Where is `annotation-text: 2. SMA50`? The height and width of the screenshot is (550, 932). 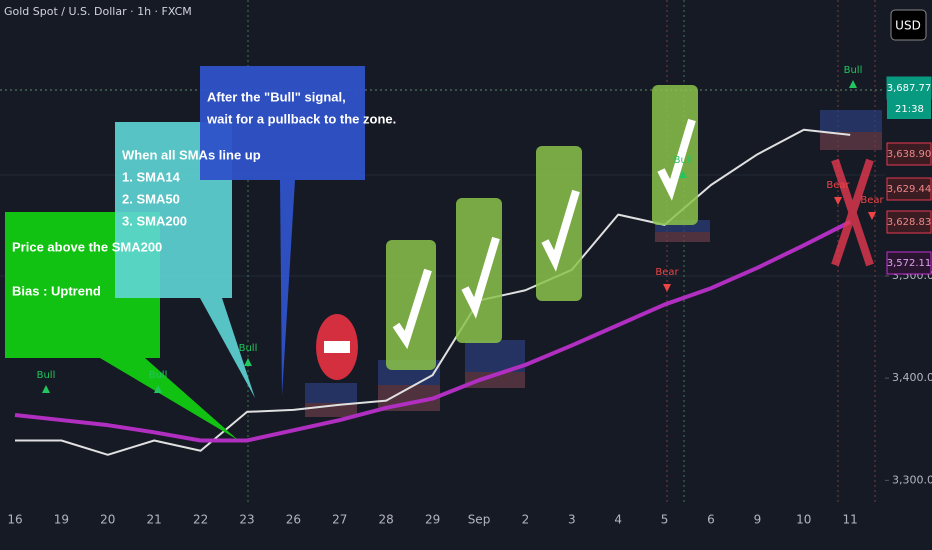
annotation-text: 2. SMA50 is located at coordinates (151, 198).